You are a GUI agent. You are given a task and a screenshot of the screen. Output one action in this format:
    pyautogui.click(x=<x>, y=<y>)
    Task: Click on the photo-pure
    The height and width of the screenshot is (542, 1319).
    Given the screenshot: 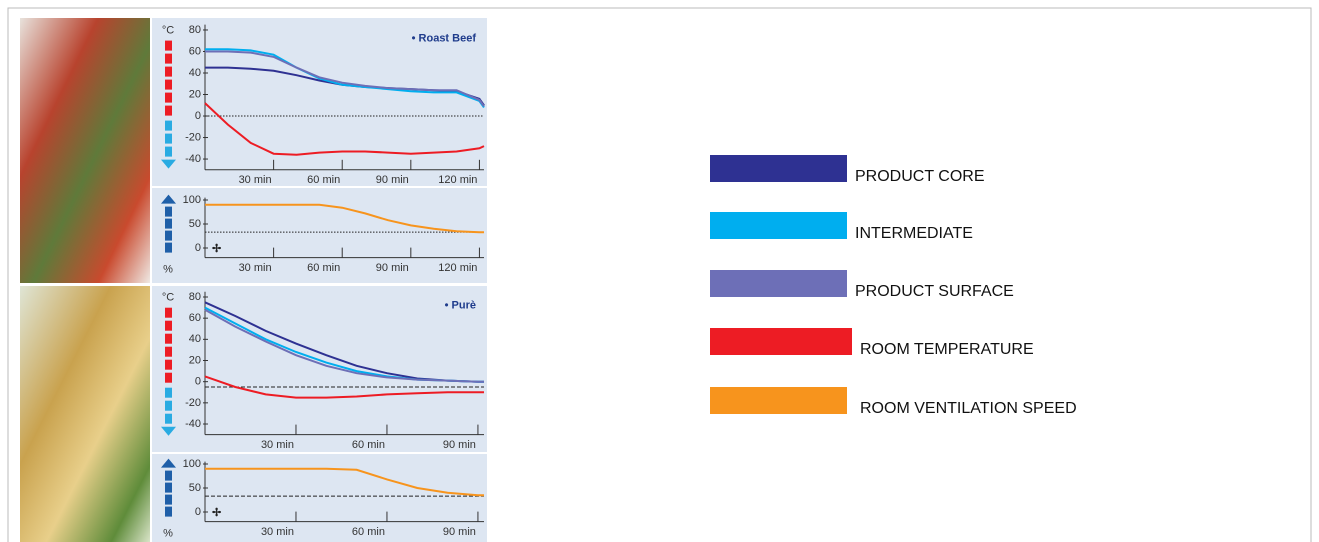 What is the action you would take?
    pyautogui.click(x=85, y=414)
    